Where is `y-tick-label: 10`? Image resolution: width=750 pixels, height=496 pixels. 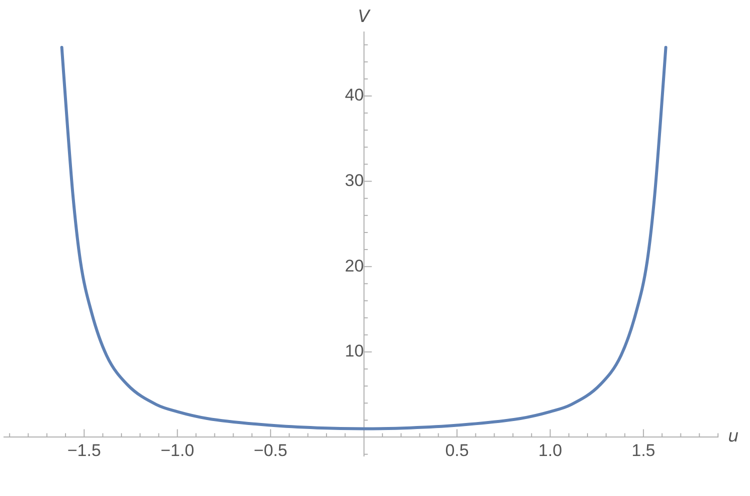
y-tick-label: 10 is located at coordinates (354, 351).